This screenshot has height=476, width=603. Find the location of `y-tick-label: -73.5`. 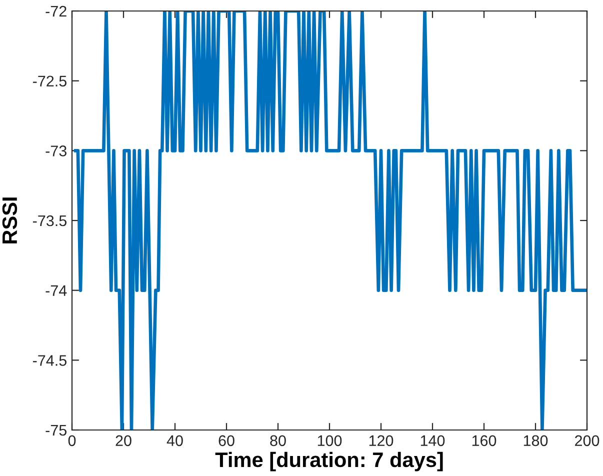

y-tick-label: -73.5 is located at coordinates (49, 220).